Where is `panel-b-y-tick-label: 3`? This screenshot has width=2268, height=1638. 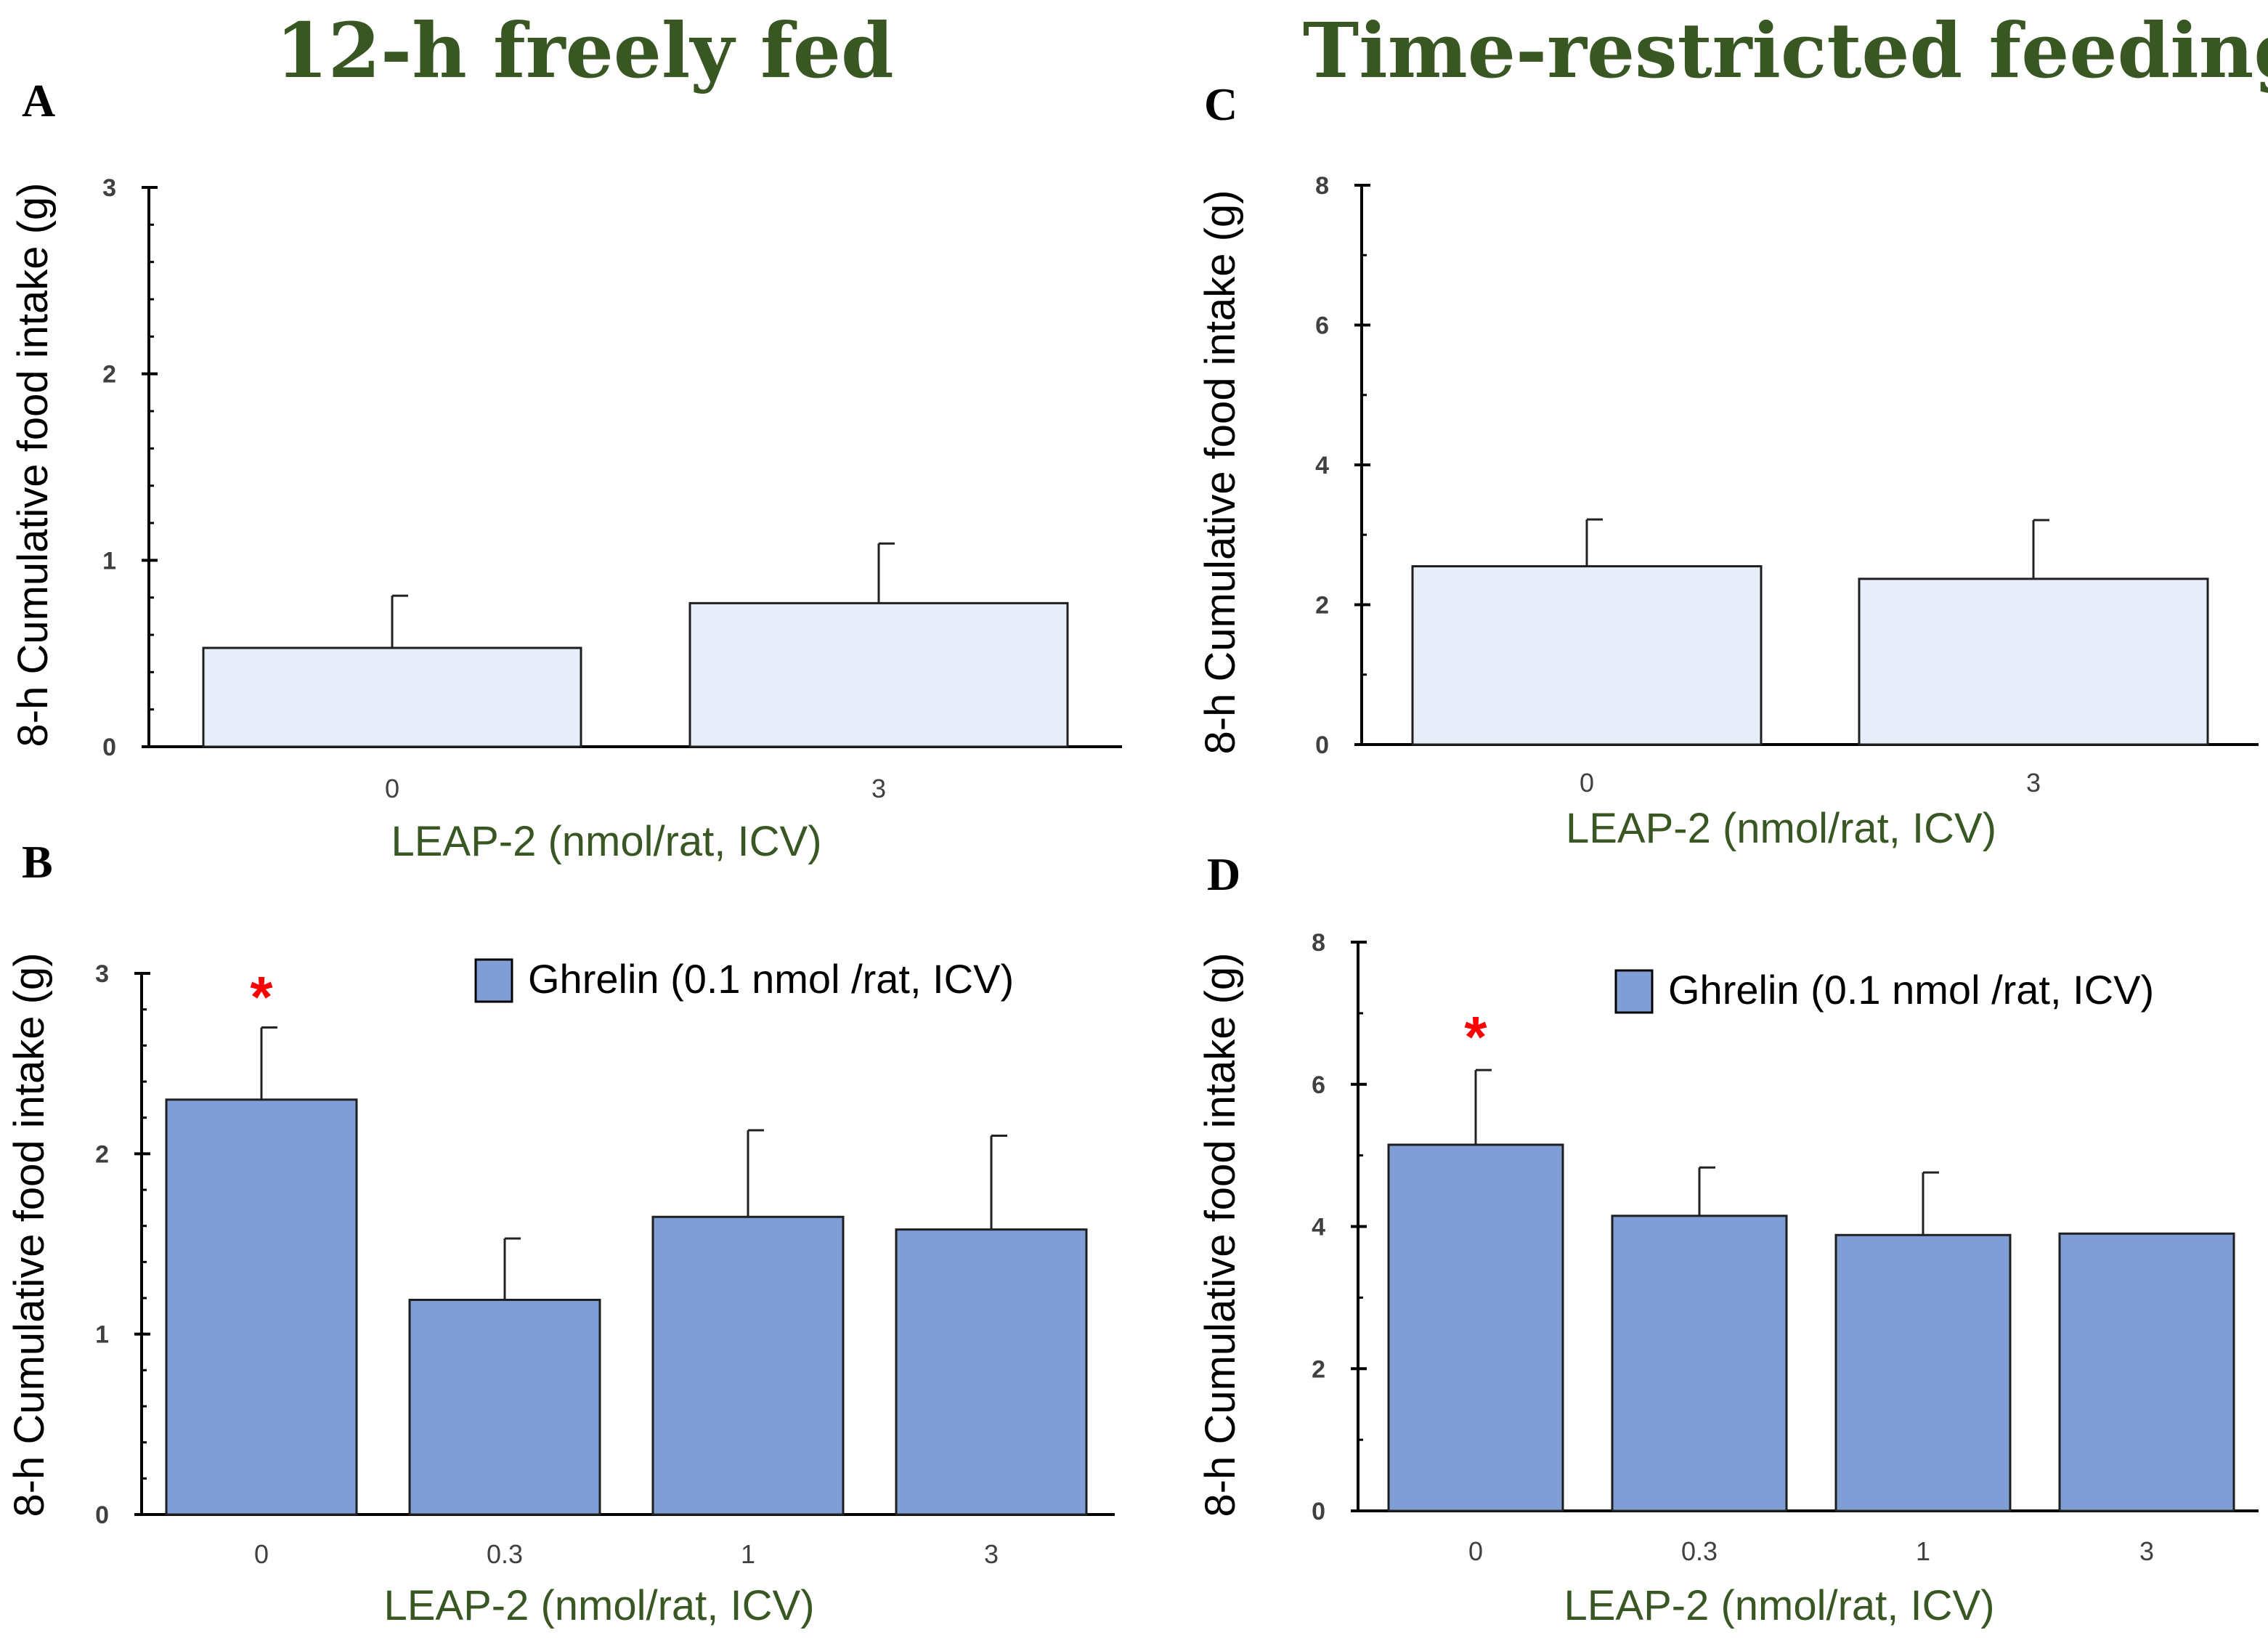
panel-b-y-tick-label: 3 is located at coordinates (102, 974).